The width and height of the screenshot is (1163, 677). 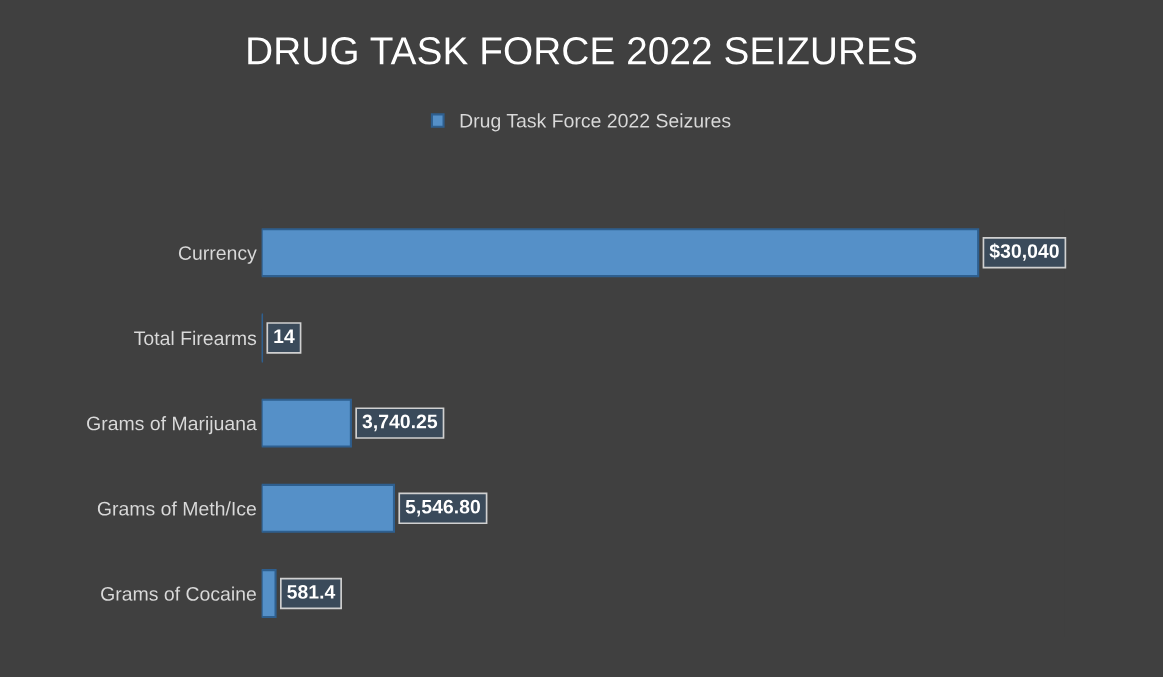 I want to click on y-tick-label: Grams of Marijuana, so click(x=172, y=425).